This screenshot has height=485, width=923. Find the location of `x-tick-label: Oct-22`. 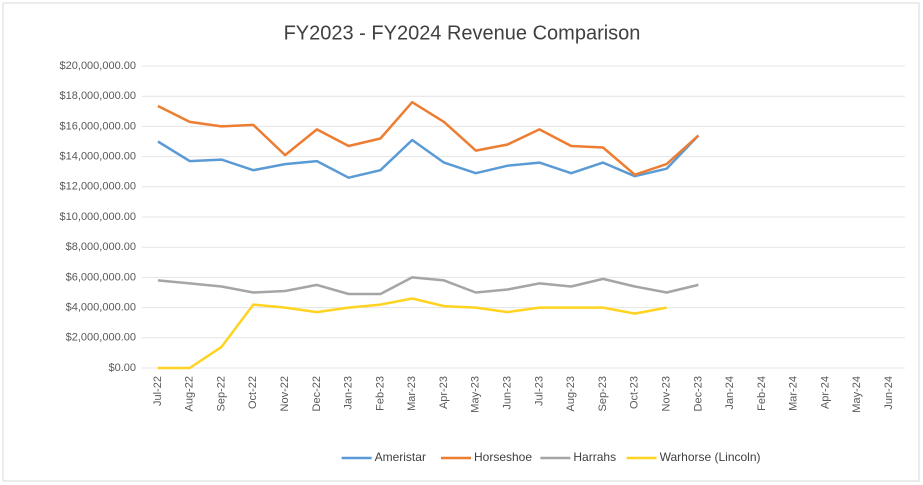

x-tick-label: Oct-22 is located at coordinates (253, 392).